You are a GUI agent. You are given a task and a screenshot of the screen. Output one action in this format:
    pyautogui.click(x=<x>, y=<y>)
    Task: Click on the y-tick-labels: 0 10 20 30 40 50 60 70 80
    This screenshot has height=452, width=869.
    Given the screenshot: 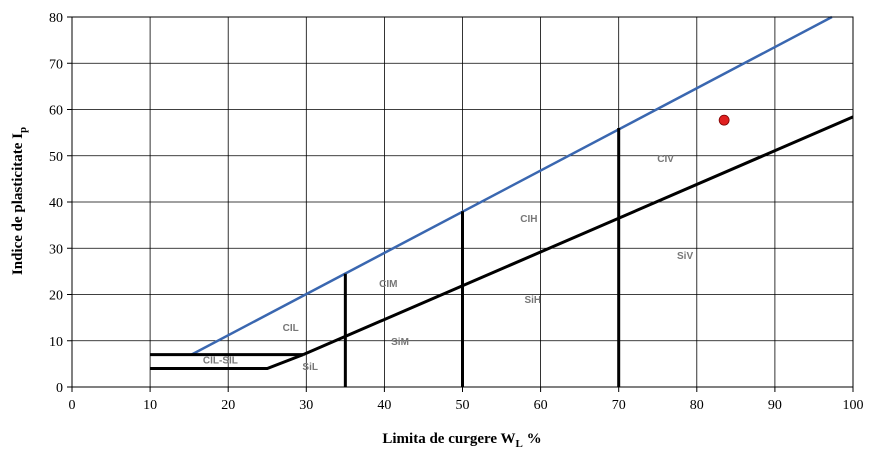 What is the action you would take?
    pyautogui.click(x=60, y=203)
    